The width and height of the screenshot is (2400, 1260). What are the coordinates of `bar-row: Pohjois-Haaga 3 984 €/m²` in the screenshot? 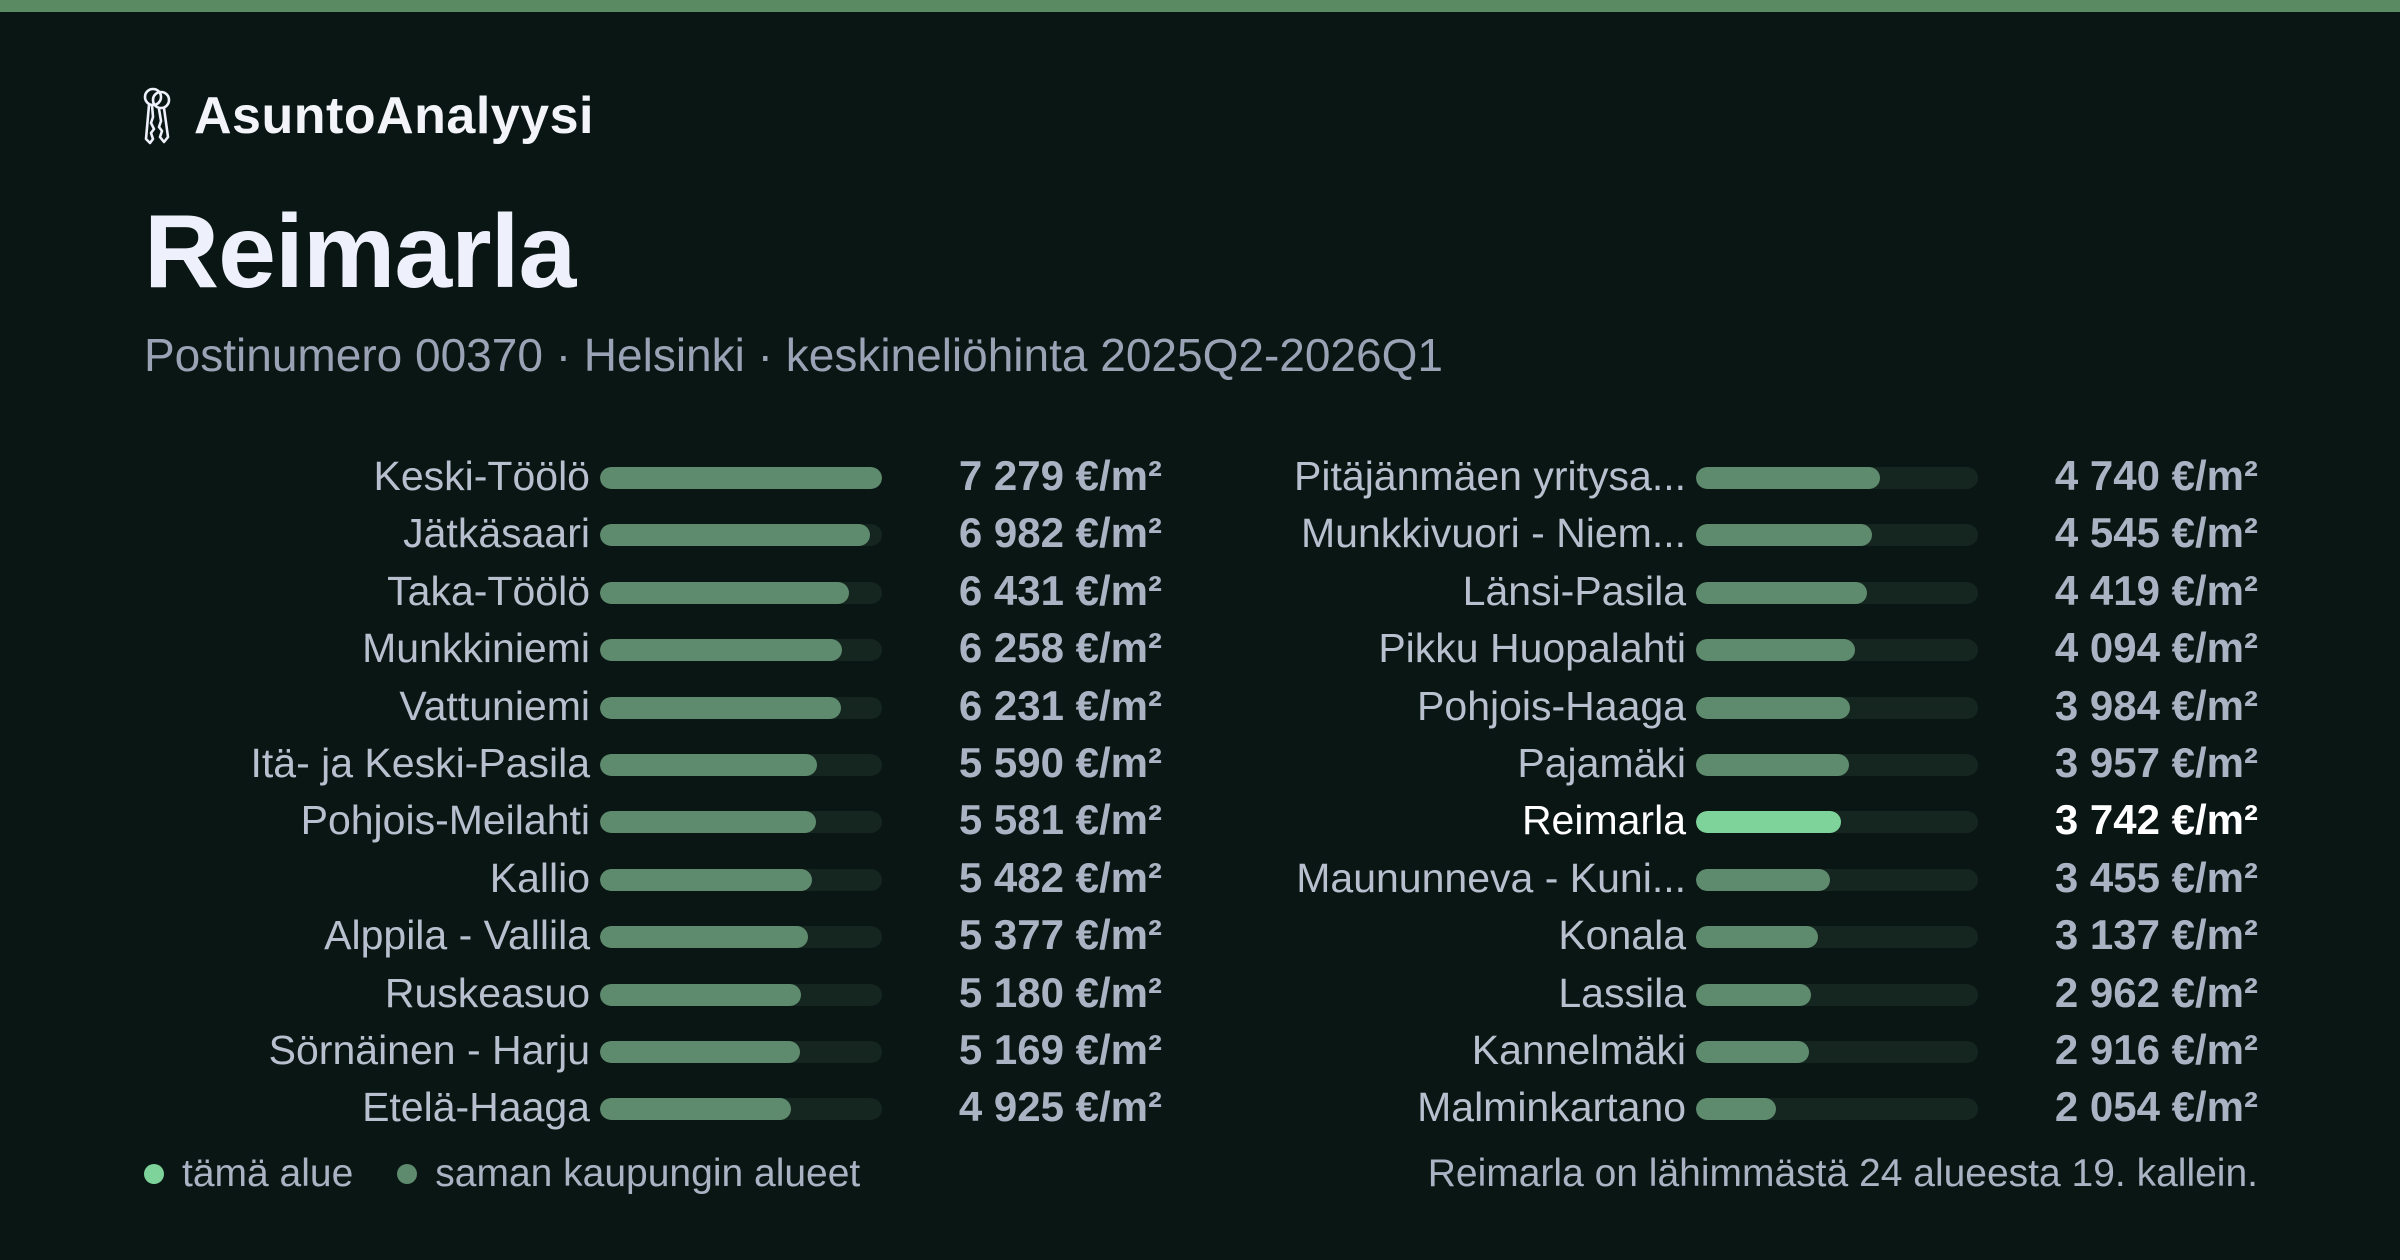 It's located at (1749, 708).